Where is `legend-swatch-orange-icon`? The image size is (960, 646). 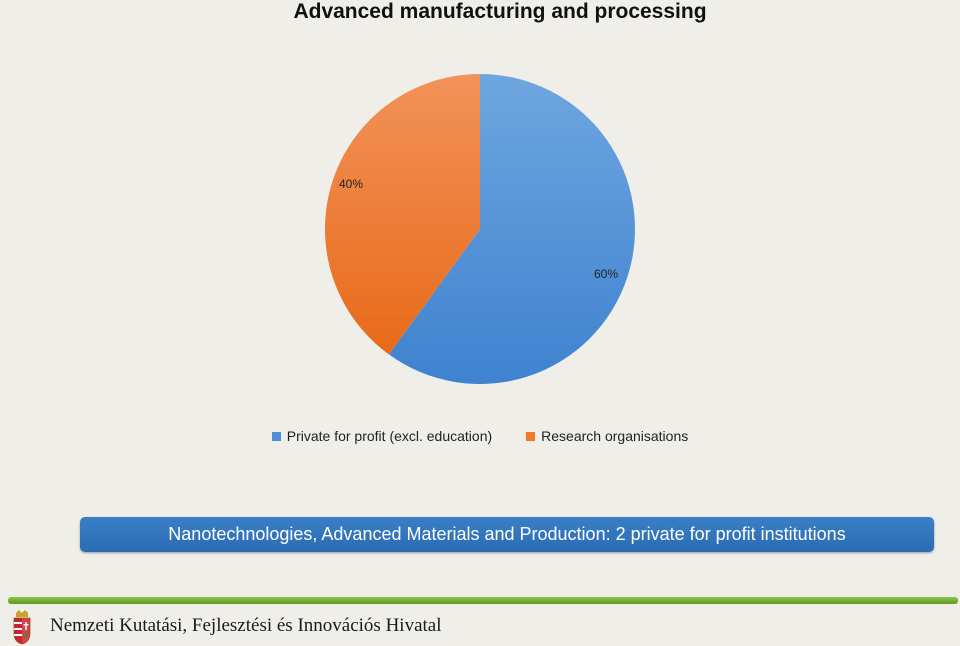 legend-swatch-orange-icon is located at coordinates (531, 436).